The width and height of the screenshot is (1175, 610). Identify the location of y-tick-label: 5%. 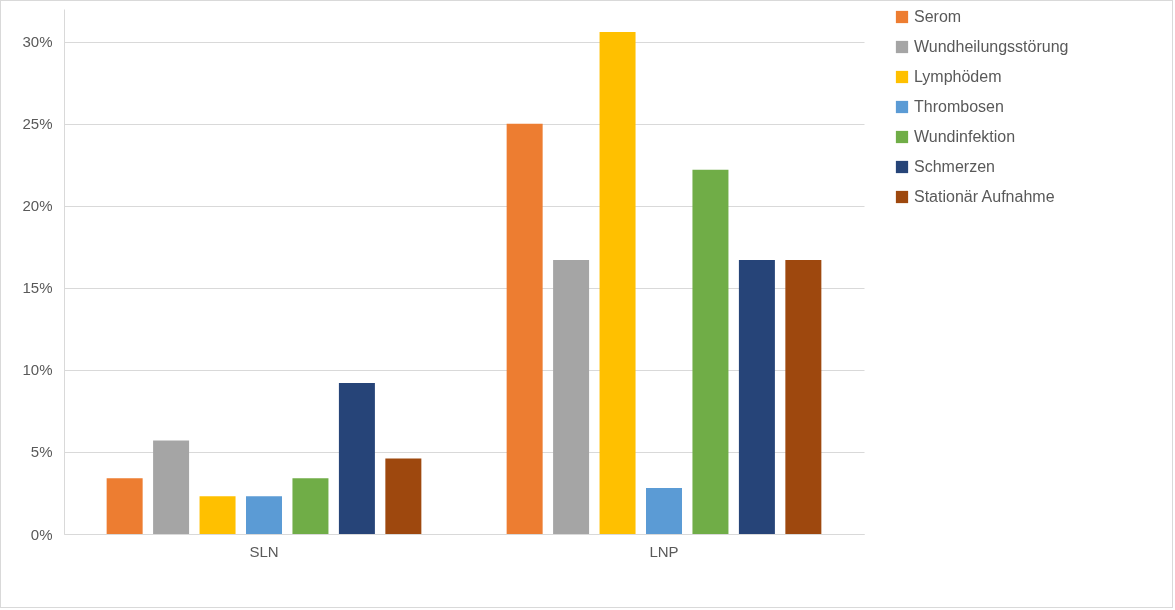
(41, 452).